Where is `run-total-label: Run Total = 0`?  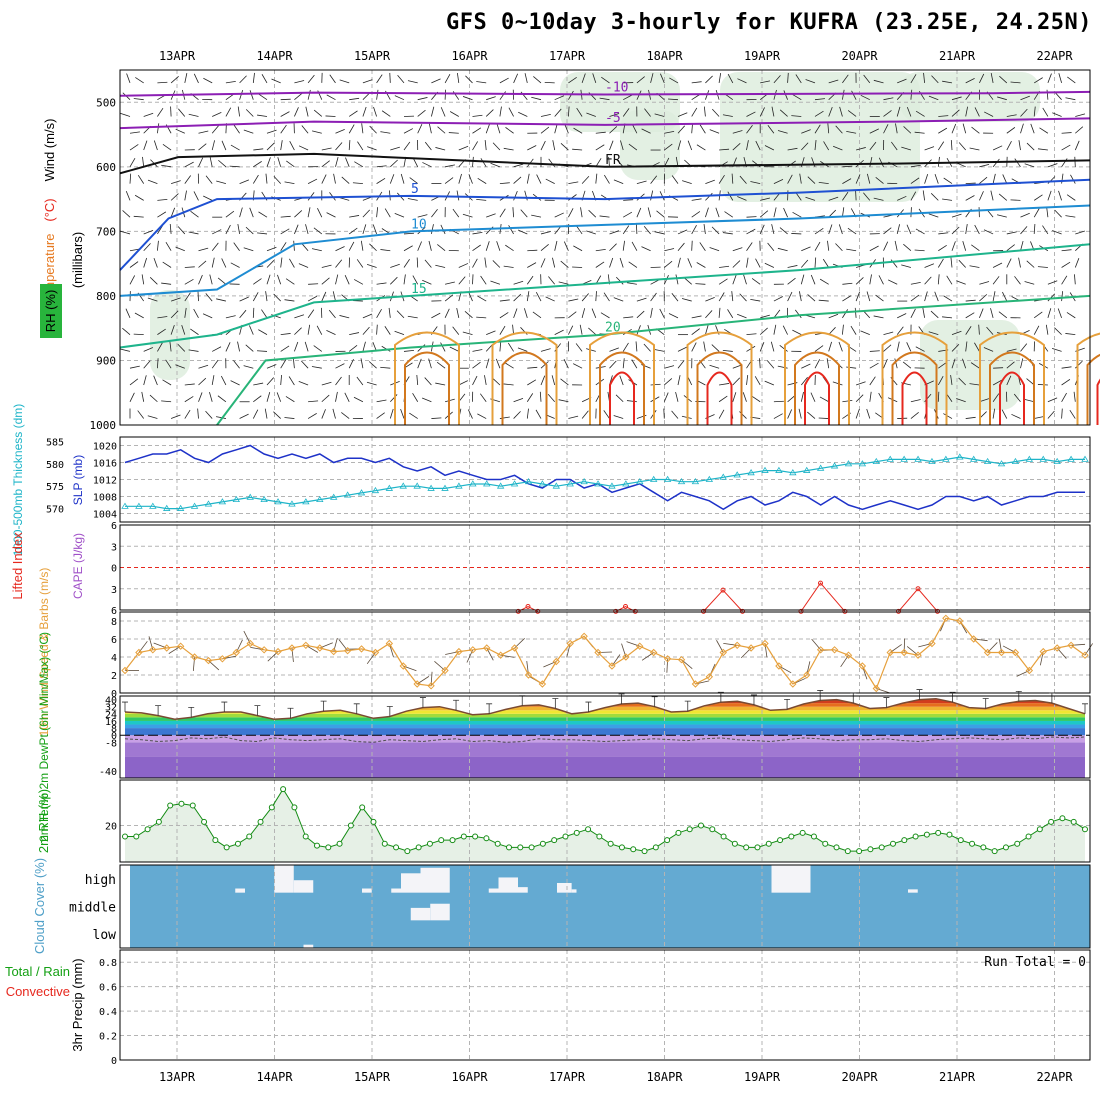
run-total-label: Run Total = 0 is located at coordinates (1035, 962).